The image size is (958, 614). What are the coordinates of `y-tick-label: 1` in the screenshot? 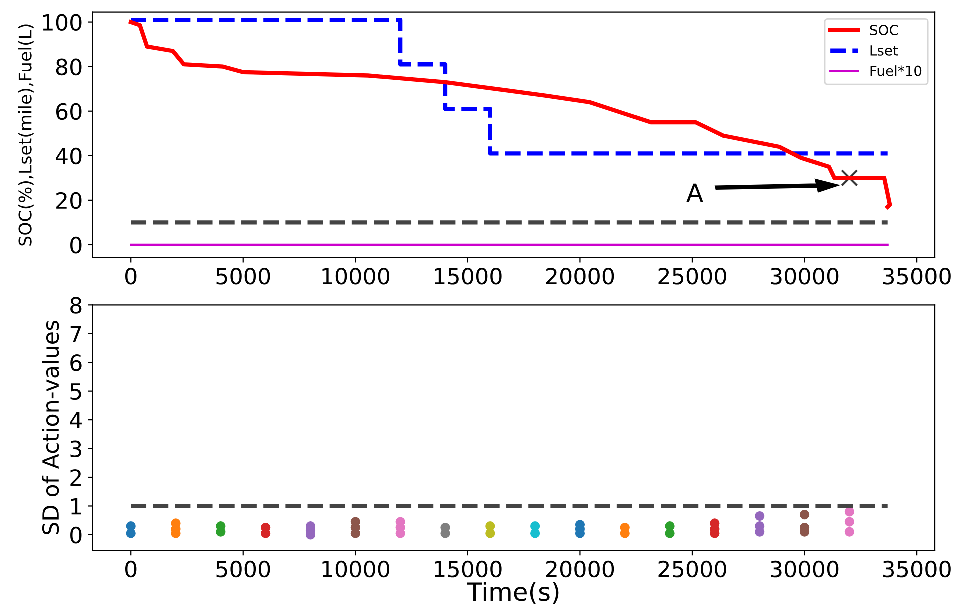 It's located at (77, 506).